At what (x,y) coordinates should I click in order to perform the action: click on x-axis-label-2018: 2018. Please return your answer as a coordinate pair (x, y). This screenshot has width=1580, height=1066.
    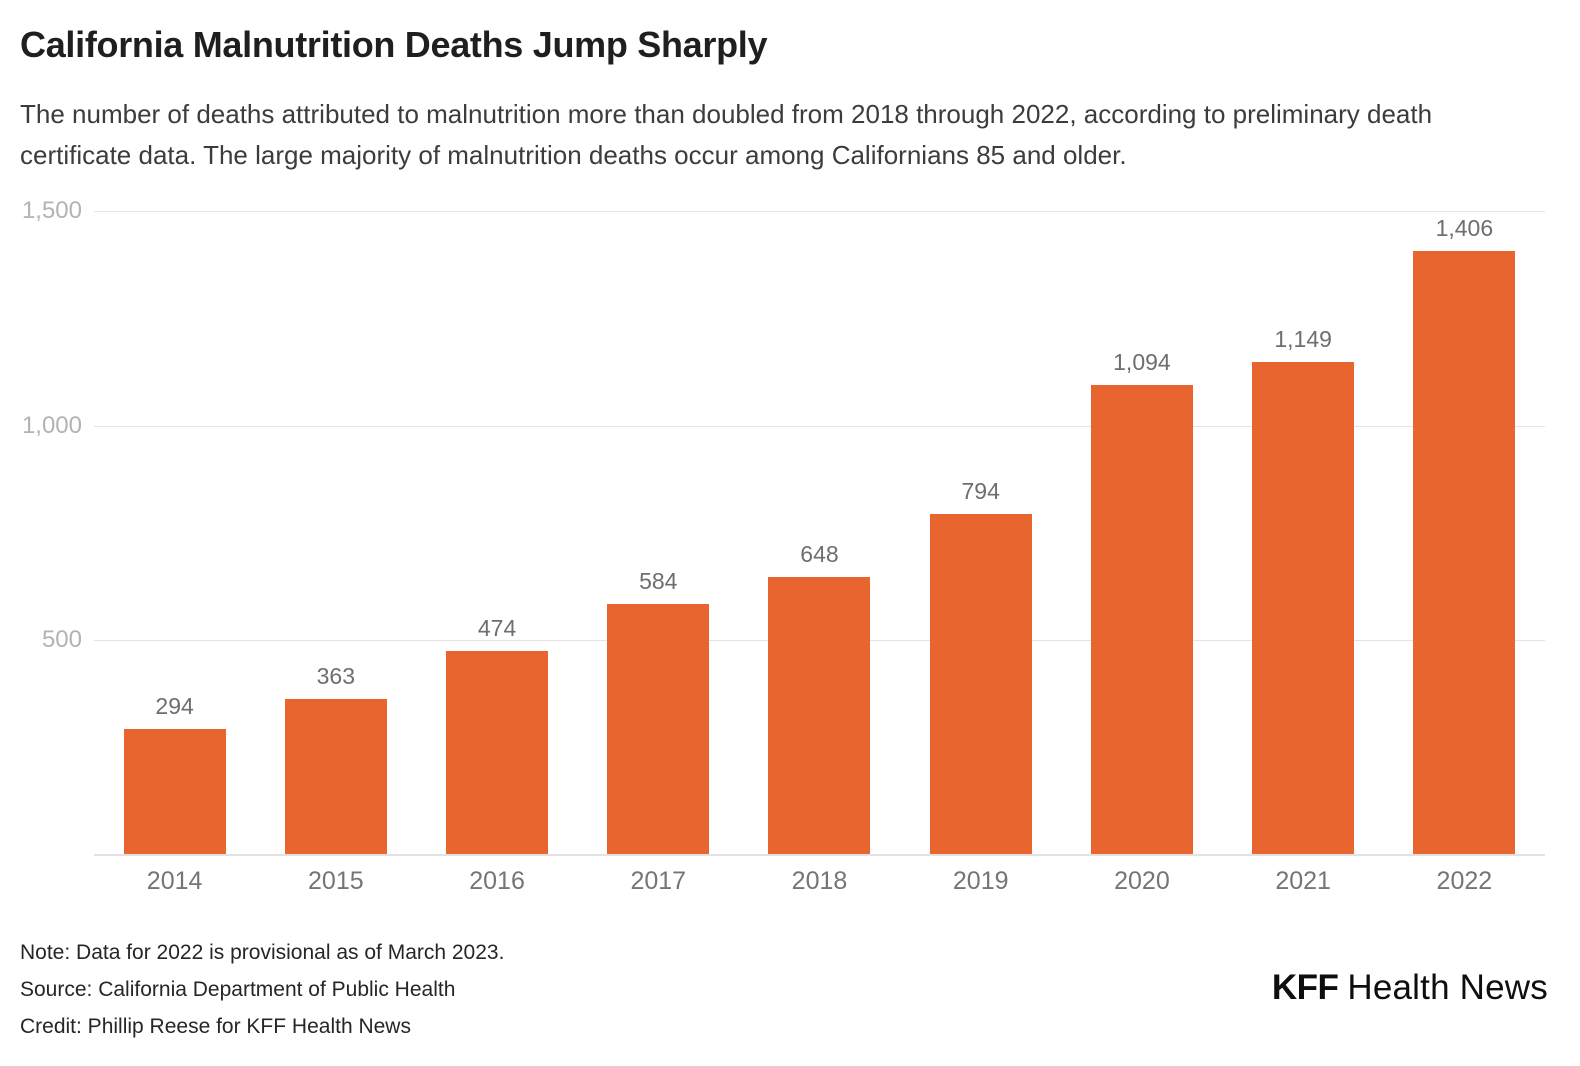
    Looking at the image, I should click on (819, 881).